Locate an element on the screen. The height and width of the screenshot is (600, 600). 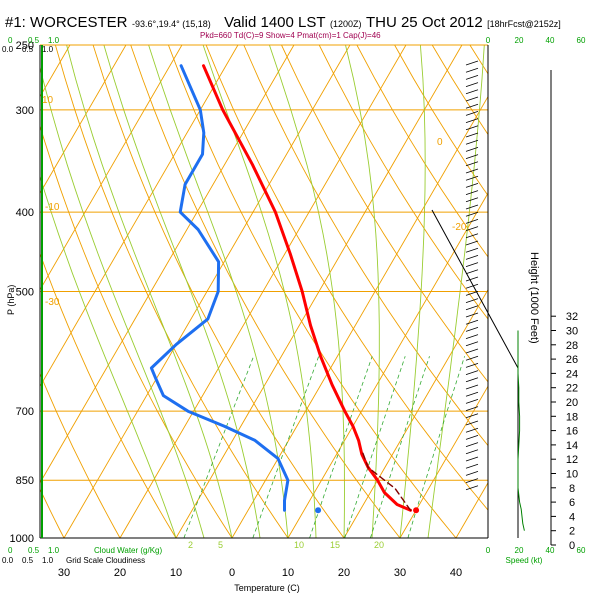
temperature-tick-label: 30 is located at coordinates (400, 573).